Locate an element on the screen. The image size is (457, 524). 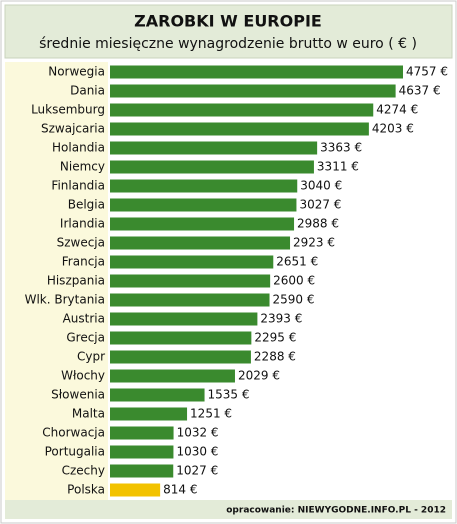
category-label: Czechy is located at coordinates (83, 471).